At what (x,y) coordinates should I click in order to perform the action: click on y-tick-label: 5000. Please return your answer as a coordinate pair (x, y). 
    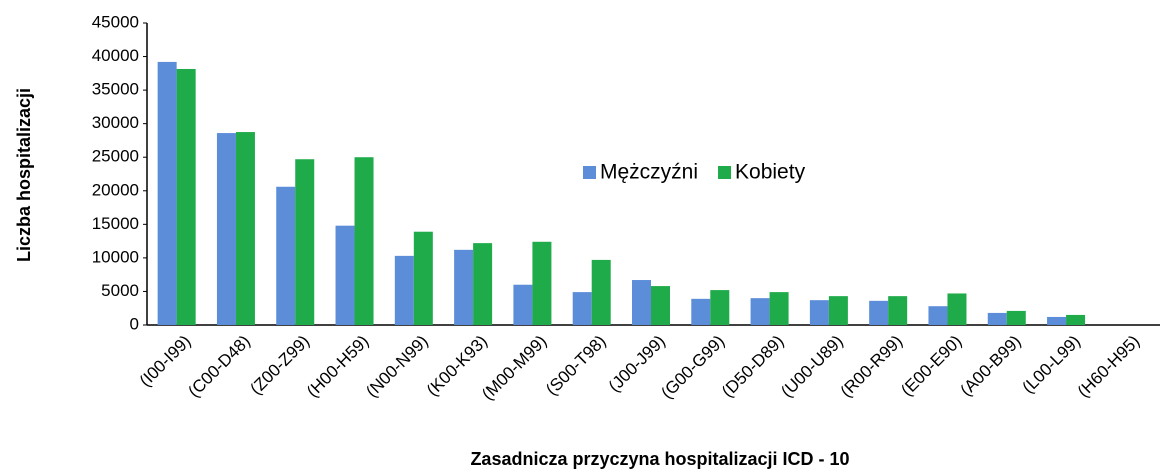
    Looking at the image, I should click on (120, 290).